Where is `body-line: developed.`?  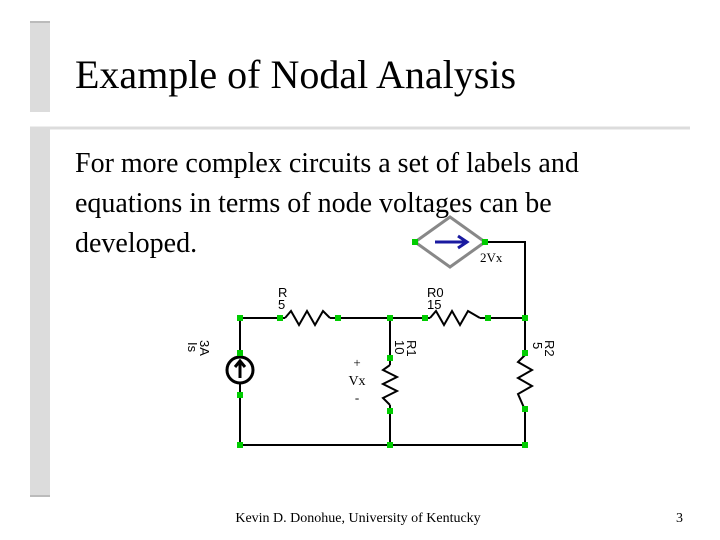
body-line: developed. is located at coordinates (136, 243).